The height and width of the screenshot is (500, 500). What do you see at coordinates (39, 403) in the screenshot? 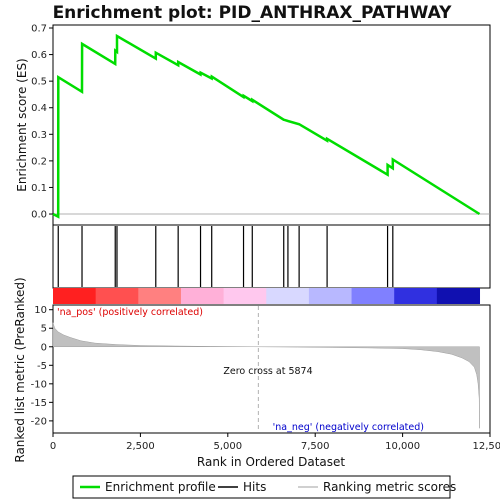
I see `rank-y-tick-label: -15` at bounding box center [39, 403].